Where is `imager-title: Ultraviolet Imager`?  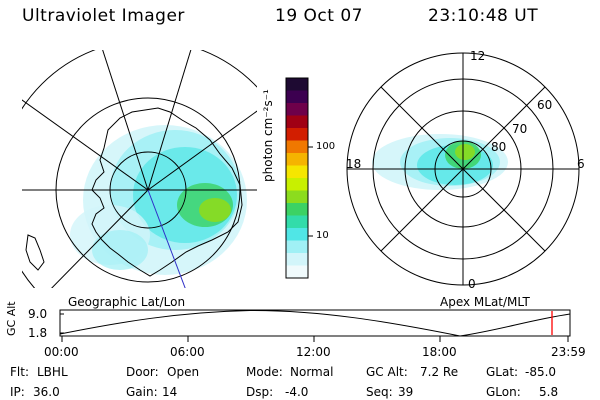
imager-title: Ultraviolet Imager is located at coordinates (103, 16).